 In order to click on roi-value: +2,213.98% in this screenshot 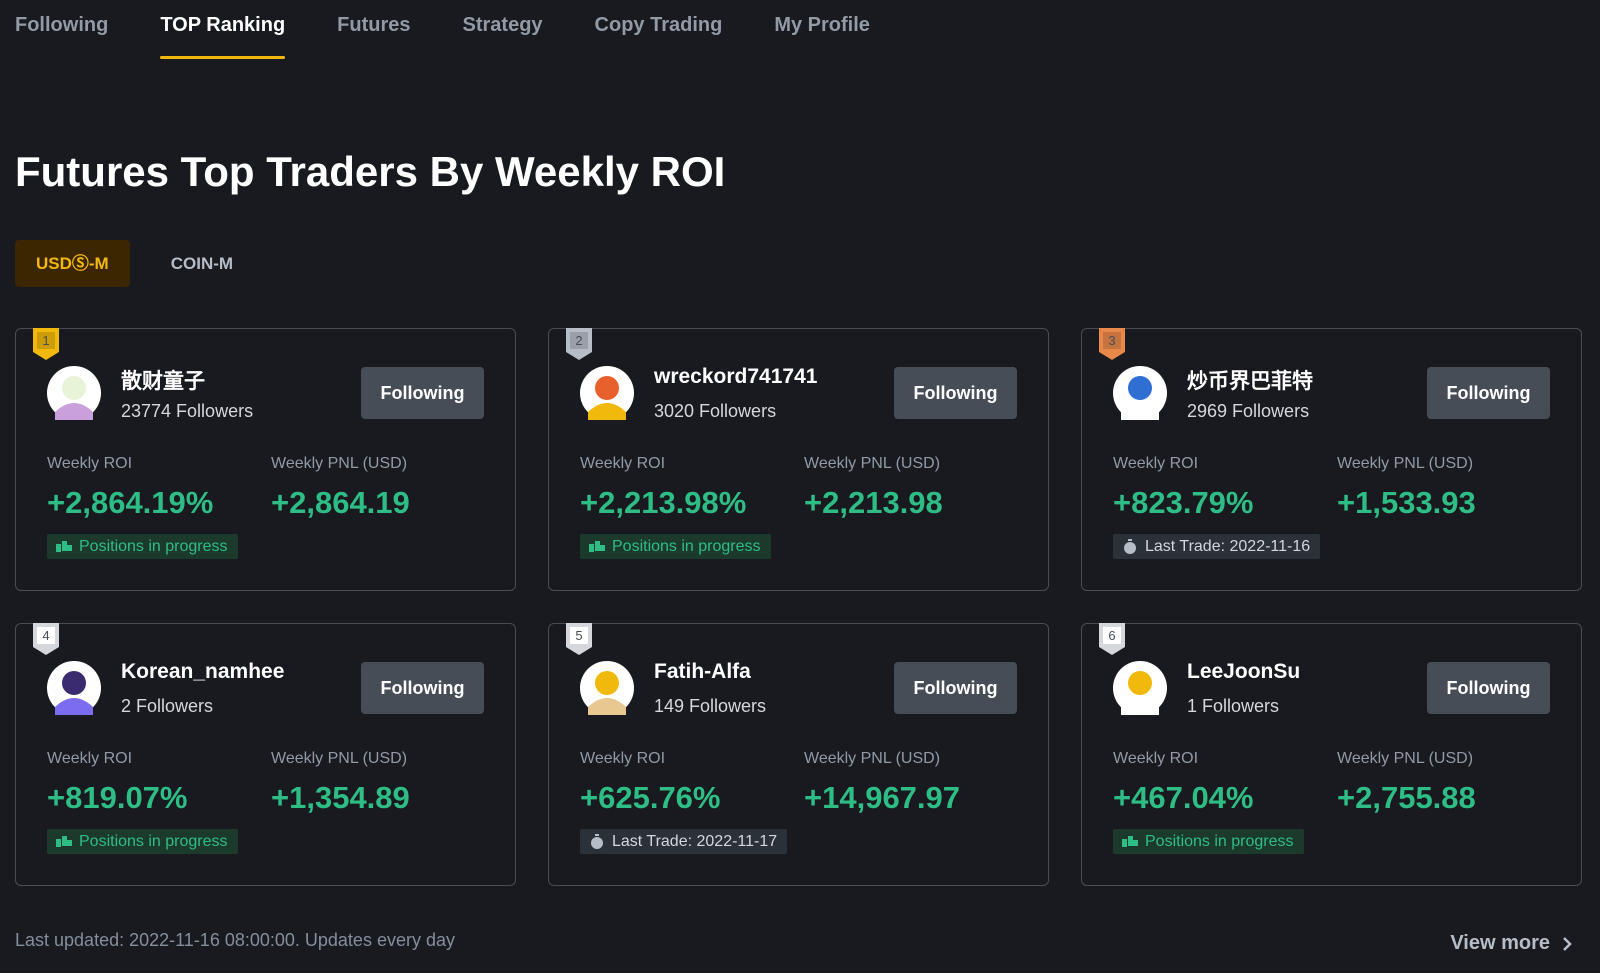, I will do `click(663, 502)`.